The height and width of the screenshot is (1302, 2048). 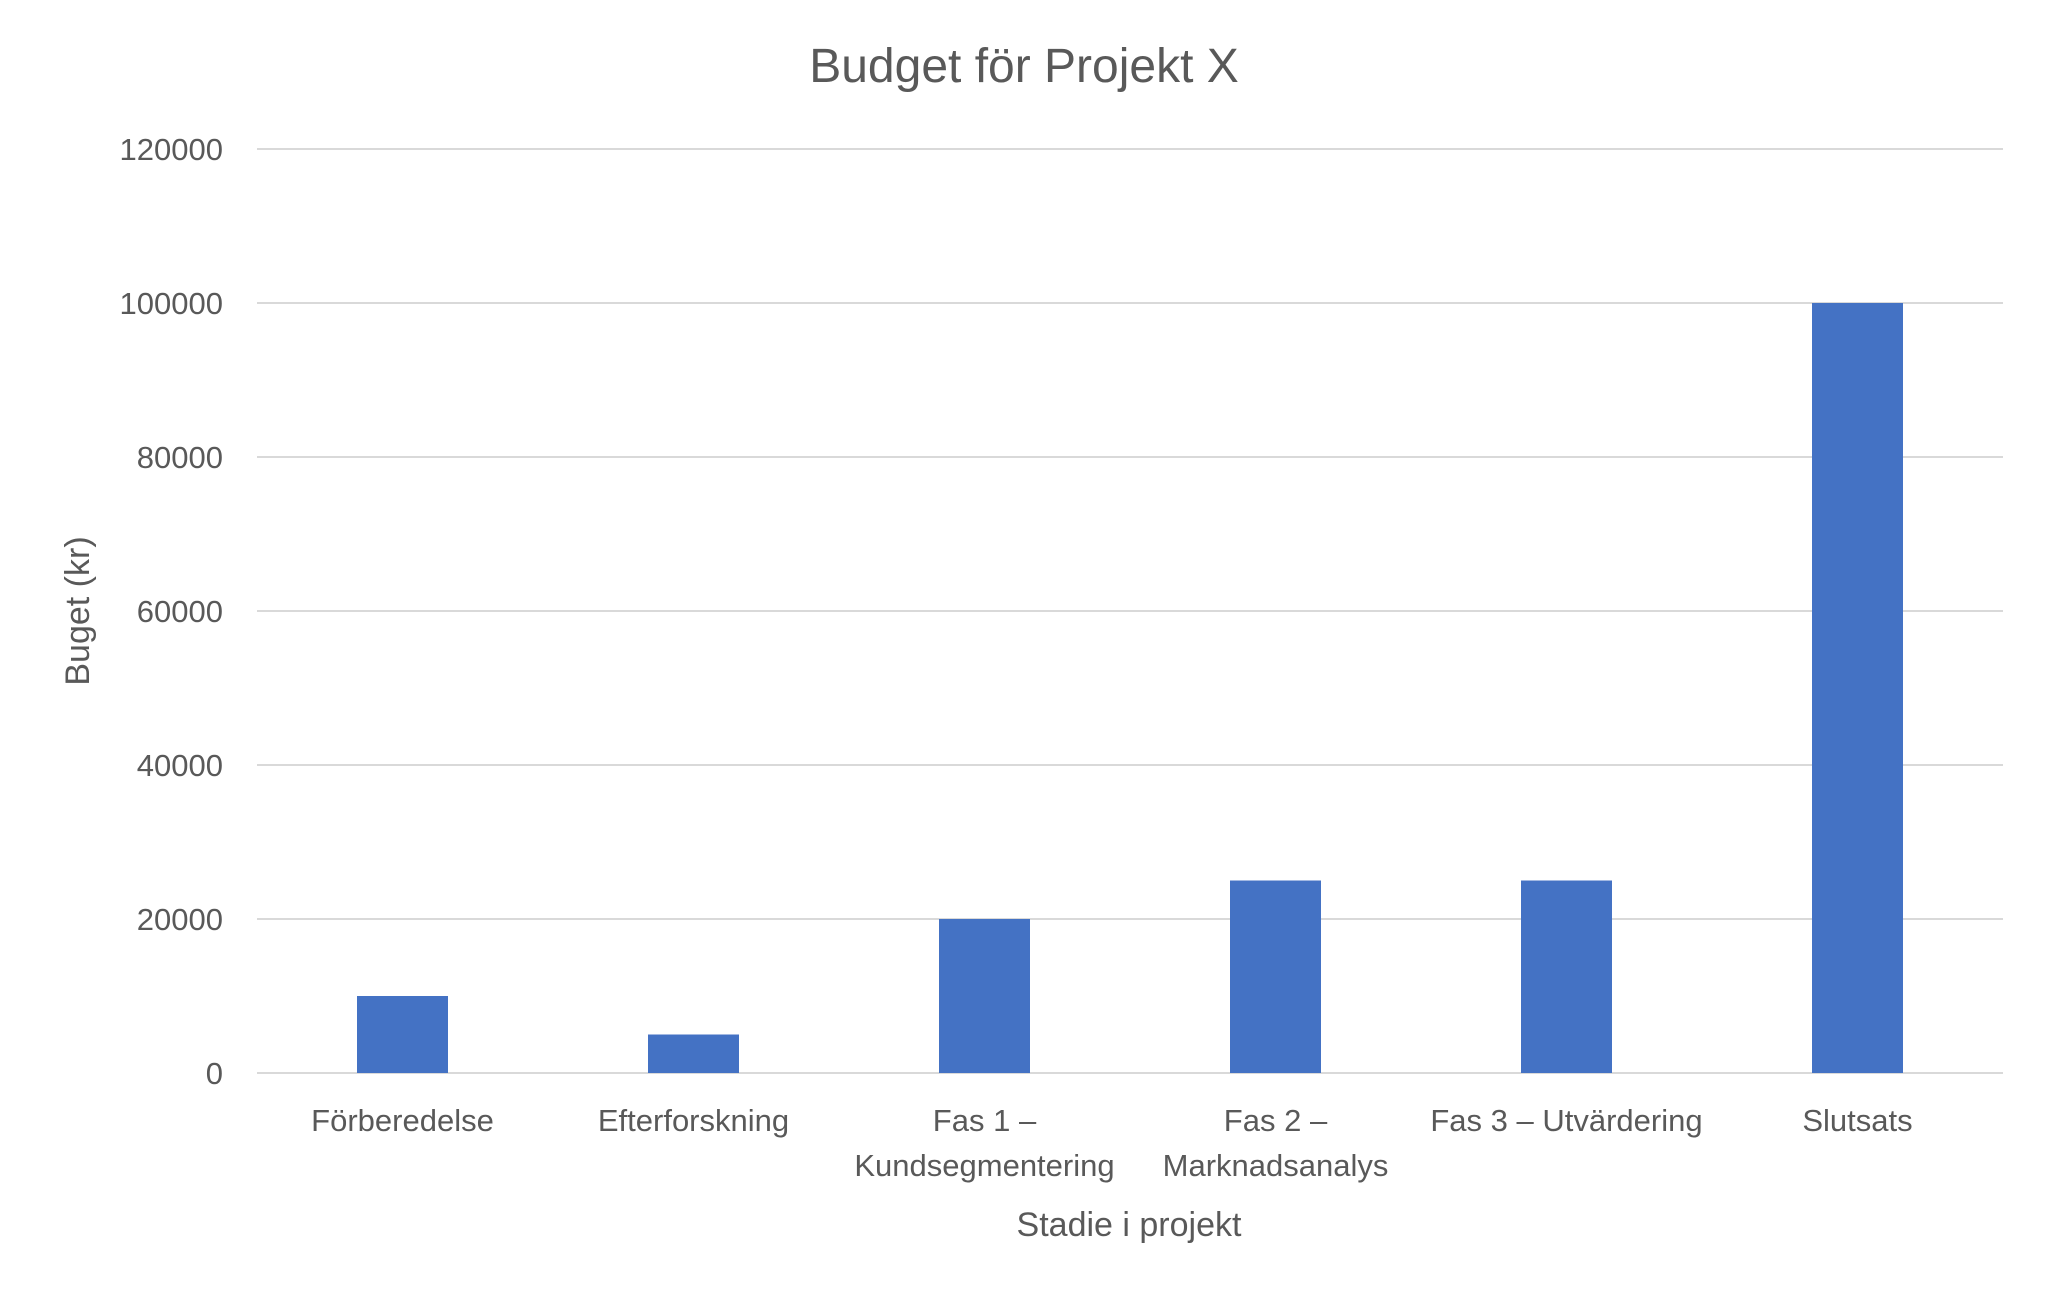 What do you see at coordinates (180, 611) in the screenshot?
I see `y-tick-label: 60000` at bounding box center [180, 611].